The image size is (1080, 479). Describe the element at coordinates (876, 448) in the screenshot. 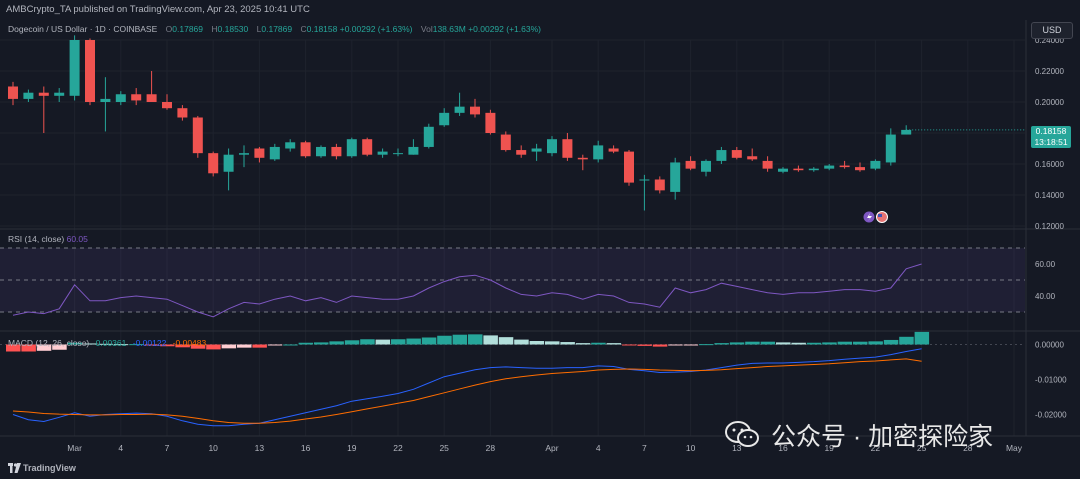

I see `time-tick-label: 22` at that location.